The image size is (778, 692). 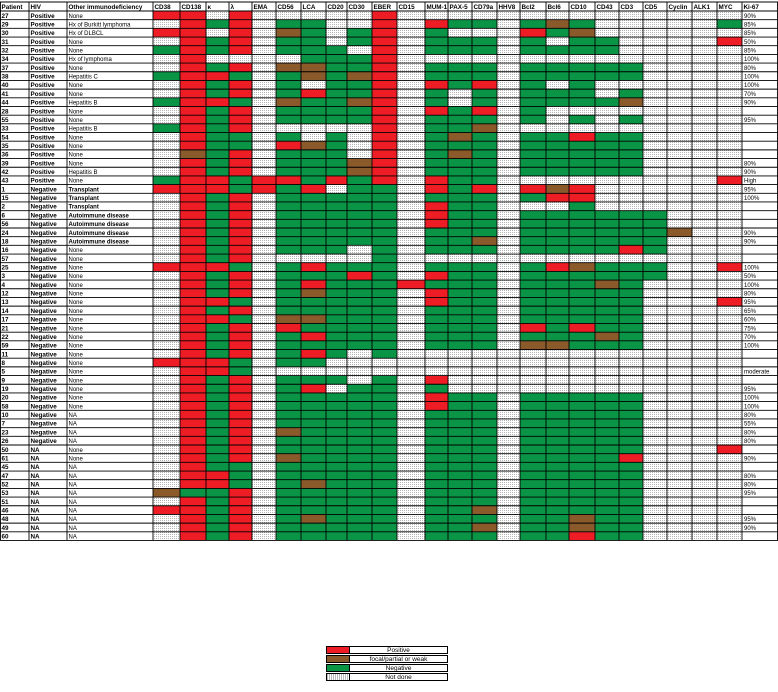 What do you see at coordinates (6, 259) in the screenshot?
I see `patient-id-cell: 57` at bounding box center [6, 259].